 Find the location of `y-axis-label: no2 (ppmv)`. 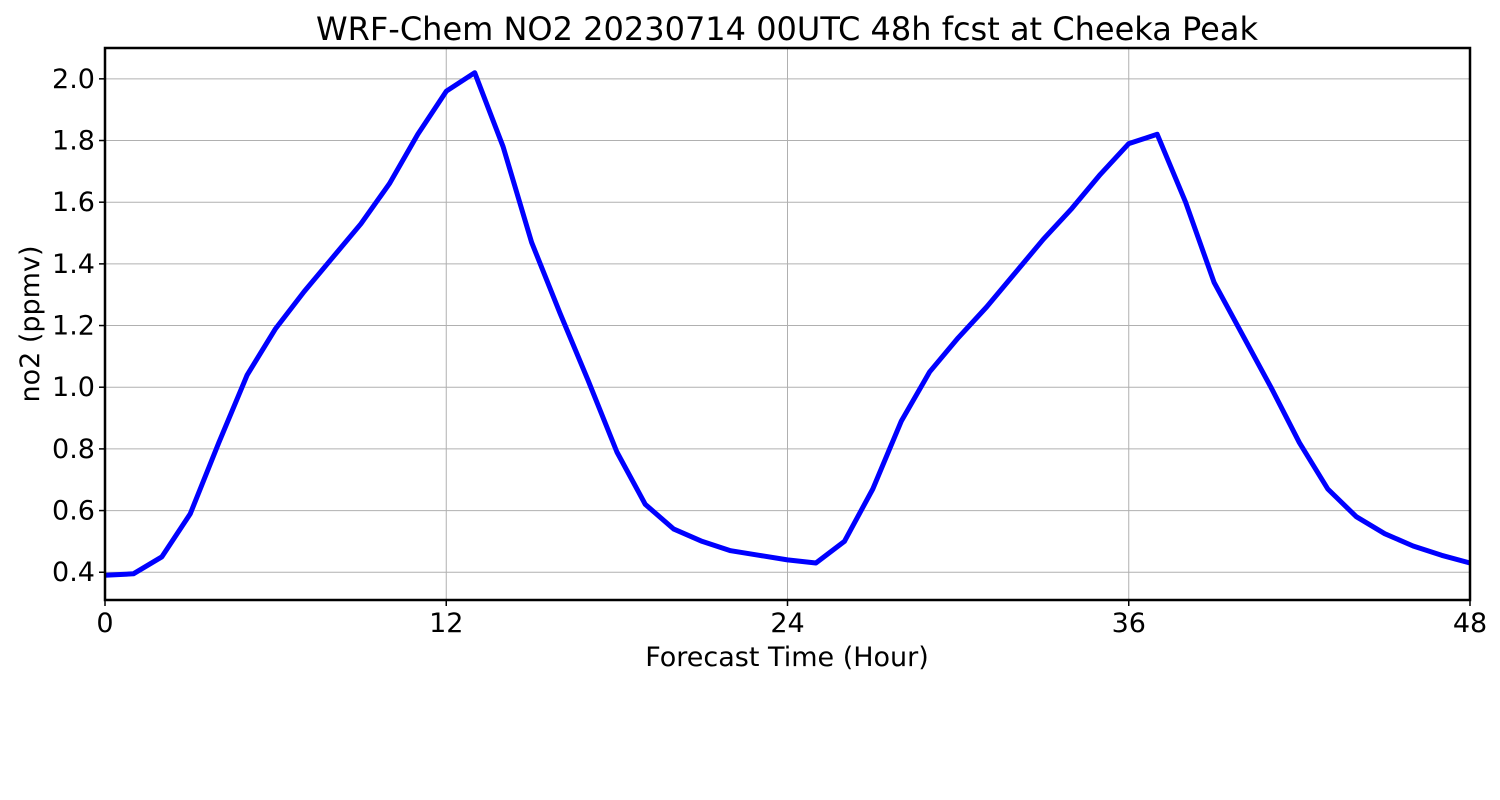

y-axis-label: no2 (ppmv) is located at coordinates (30, 323).